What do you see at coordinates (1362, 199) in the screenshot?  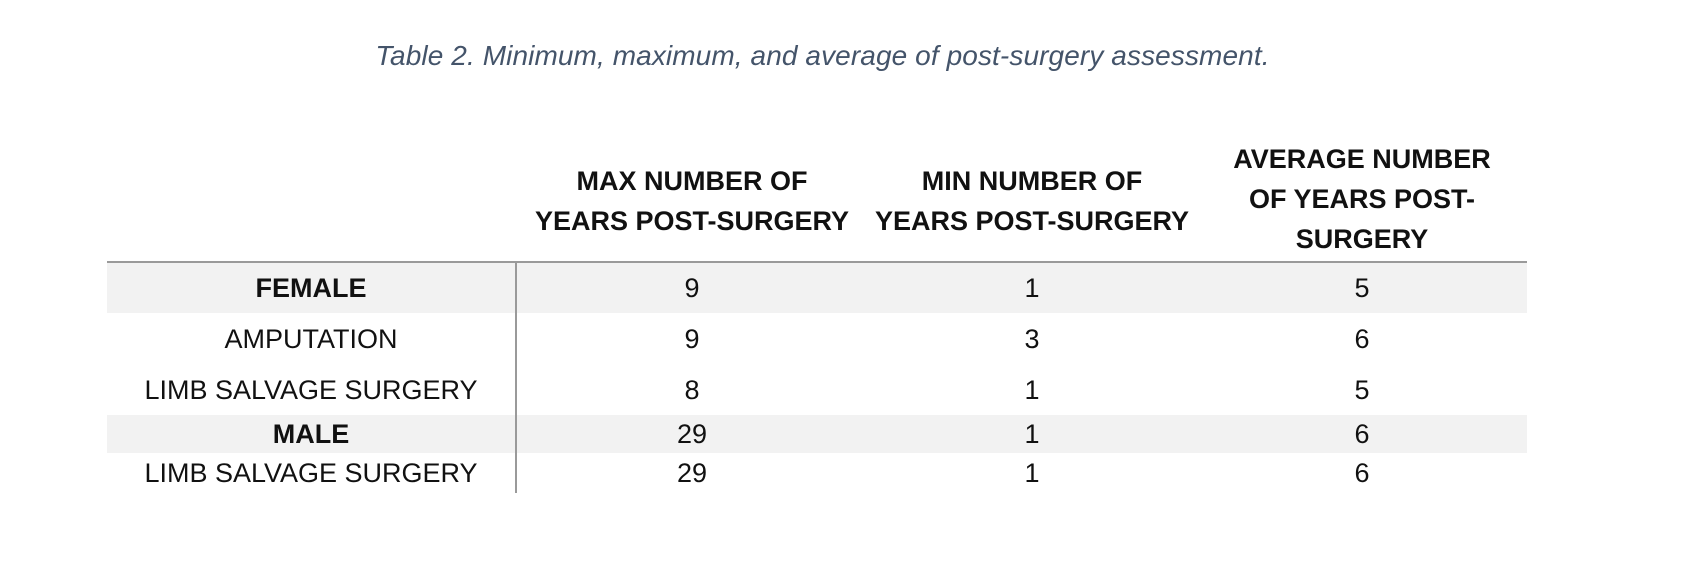 I see `header-average-years: AVERAGE NUMBER OF YEARS POST- SURGERY` at bounding box center [1362, 199].